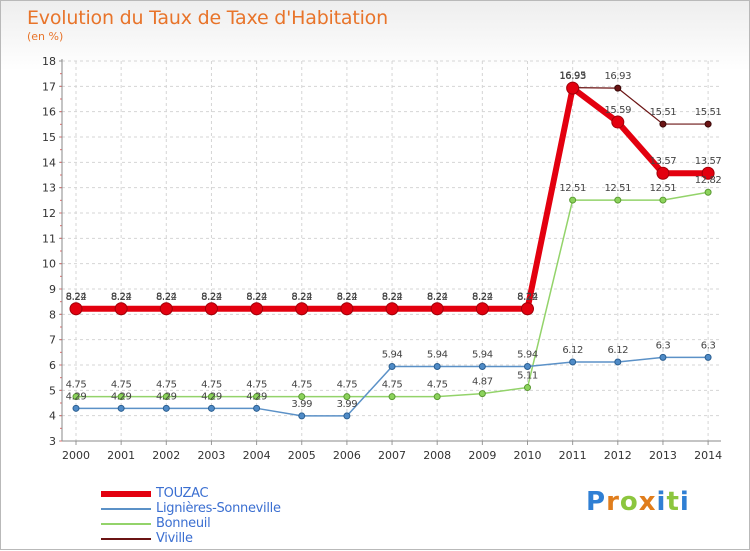 The image size is (750, 551). Describe the element at coordinates (45, 36) in the screenshot. I see `chart-subtitle: (en %)` at that location.